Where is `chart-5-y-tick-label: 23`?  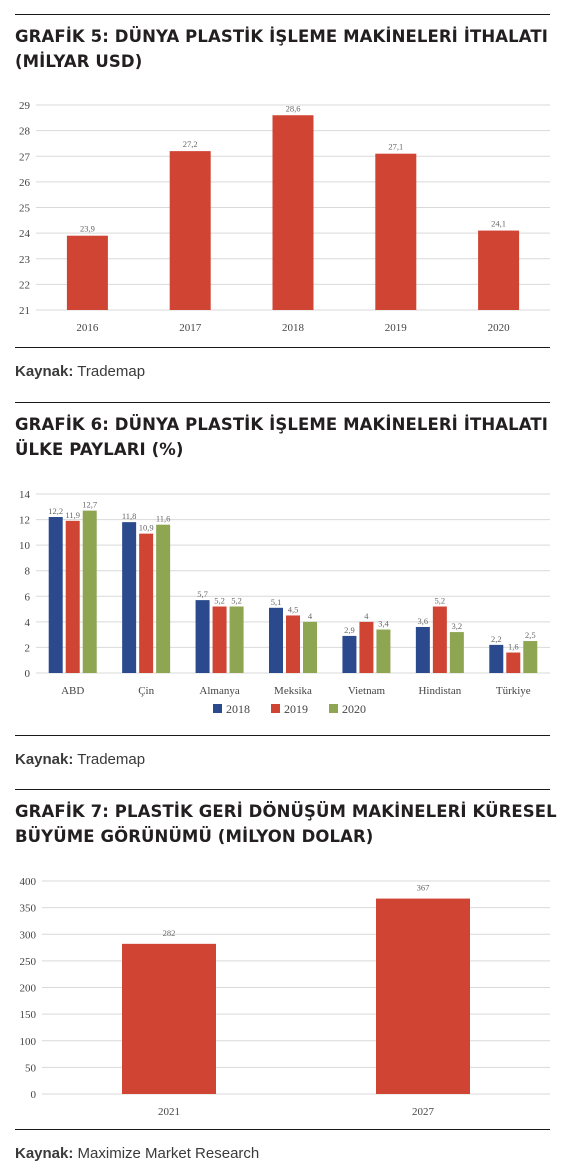
chart-5-y-tick-label: 23 is located at coordinates (25, 260).